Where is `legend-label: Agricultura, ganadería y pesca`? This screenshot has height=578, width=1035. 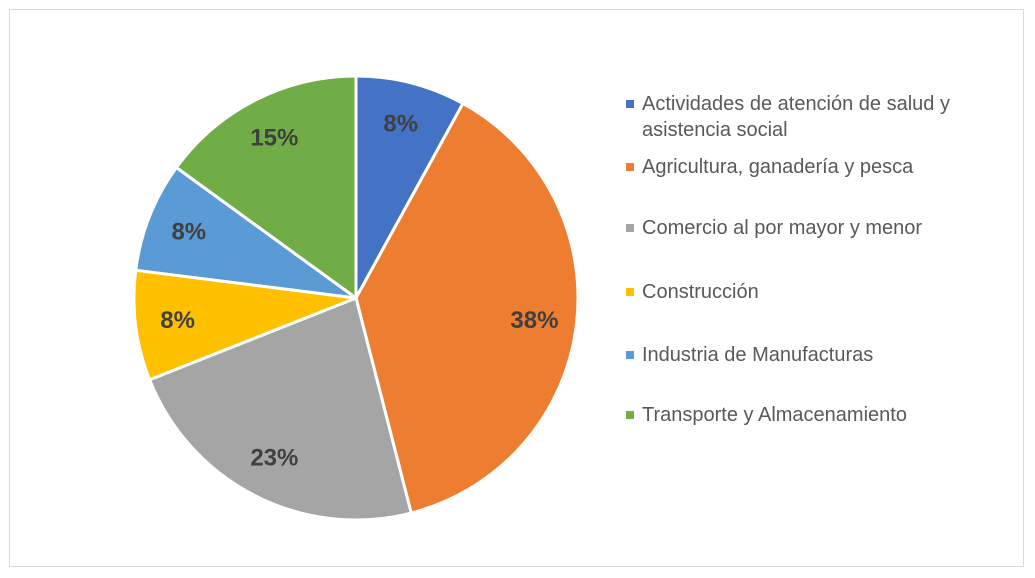
legend-label: Agricultura, ganadería y pesca is located at coordinates (778, 167).